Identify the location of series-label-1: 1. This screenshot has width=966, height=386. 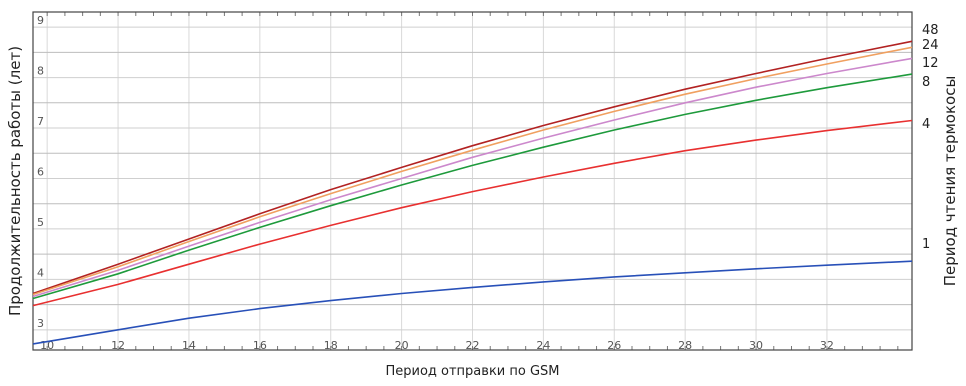
(926, 244).